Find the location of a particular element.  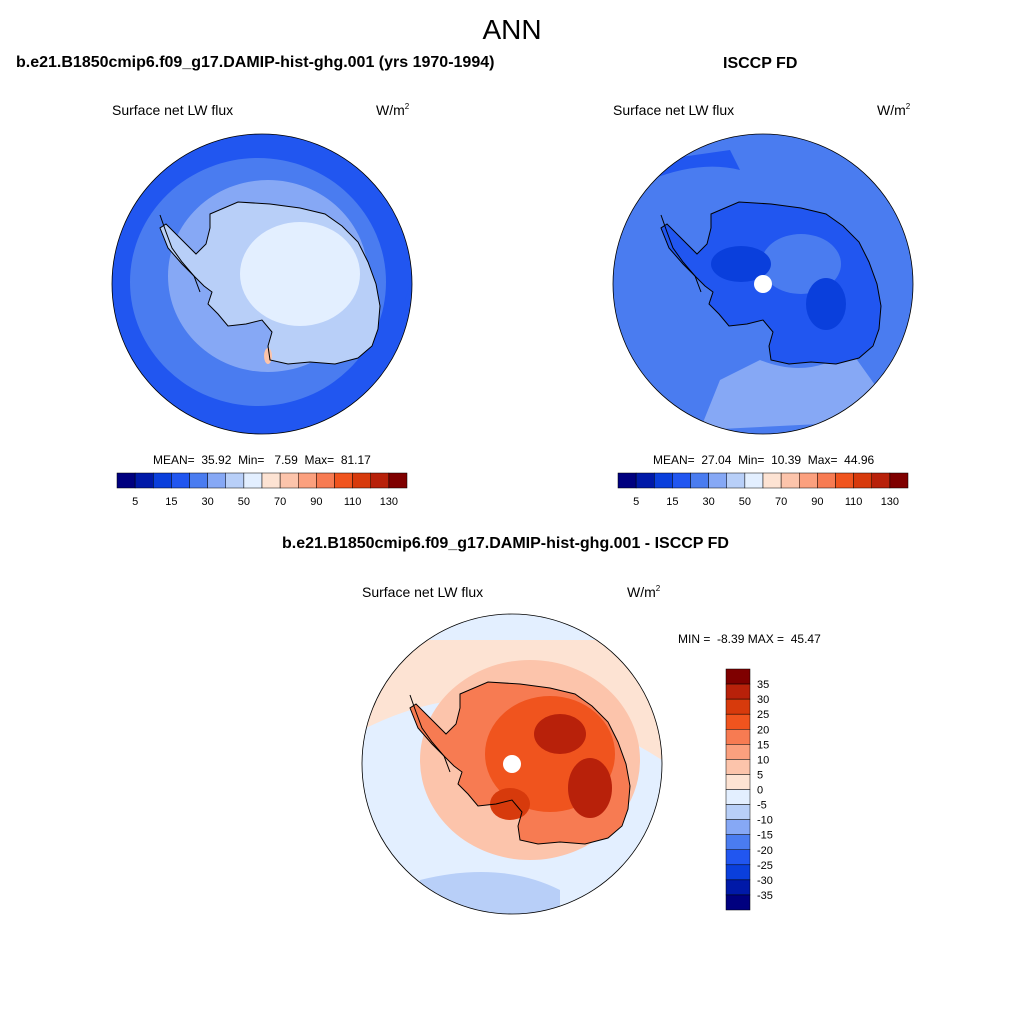

panel3-positive-band is located at coordinates (512, 700).